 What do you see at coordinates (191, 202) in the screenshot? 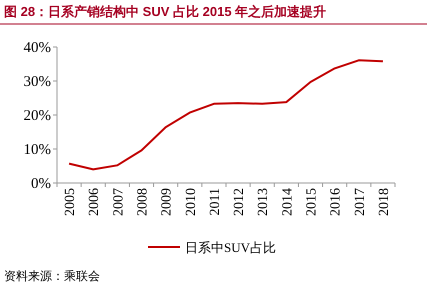
I see `x-tick-label: 2010` at bounding box center [191, 202].